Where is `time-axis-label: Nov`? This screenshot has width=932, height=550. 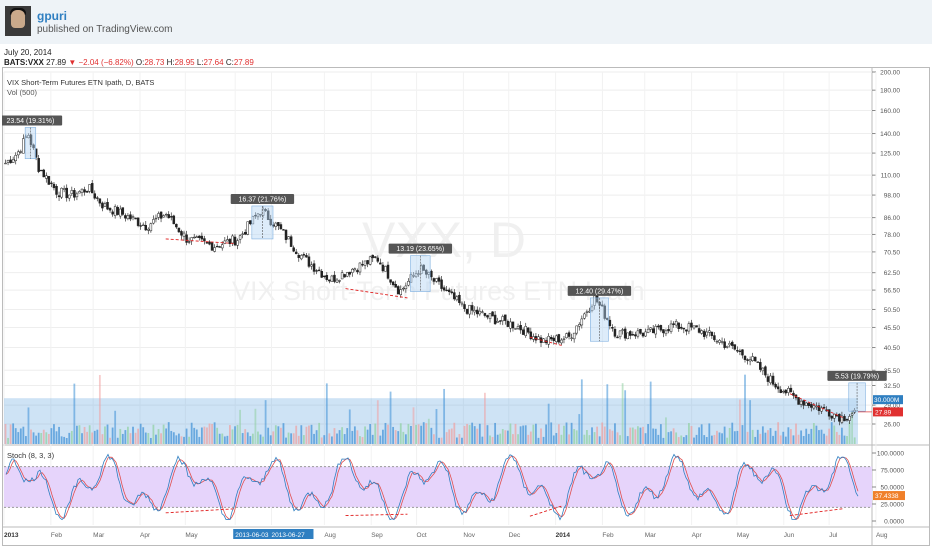 time-axis-label: Nov is located at coordinates (469, 535).